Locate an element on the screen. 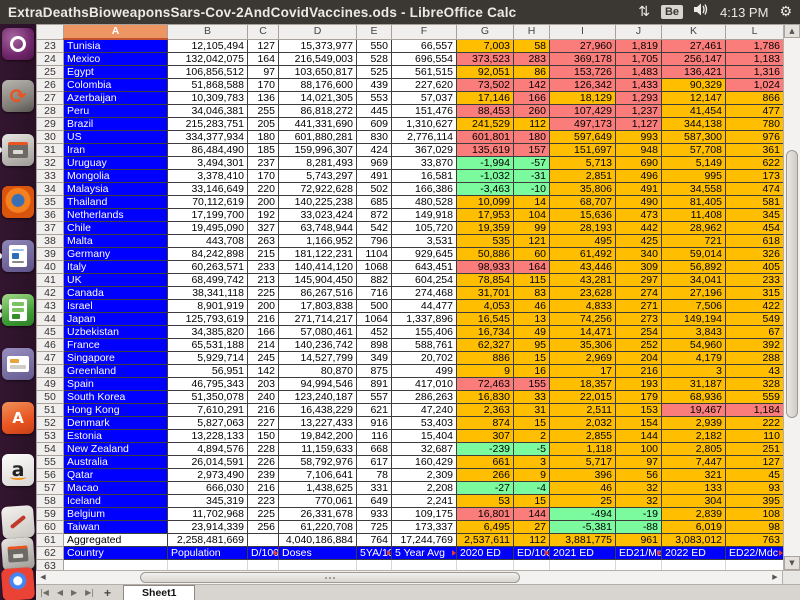 The width and height of the screenshot is (800, 600). cell-B42: 38,341,118 is located at coordinates (207, 293).